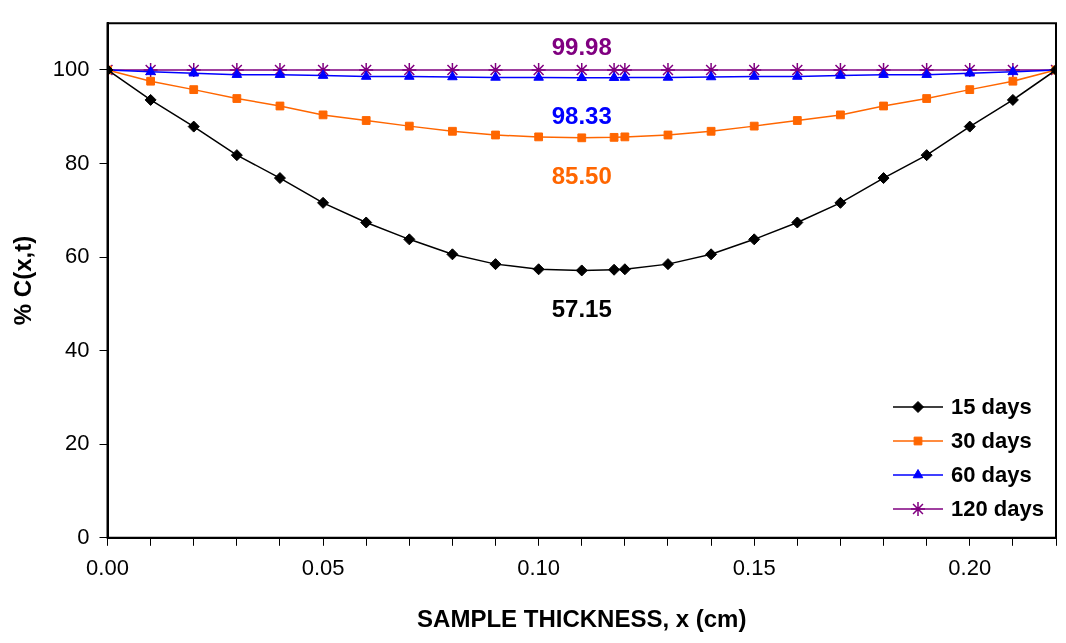 This screenshot has height=643, width=1066. I want to click on x-tick-label: 0.05, so click(323, 568).